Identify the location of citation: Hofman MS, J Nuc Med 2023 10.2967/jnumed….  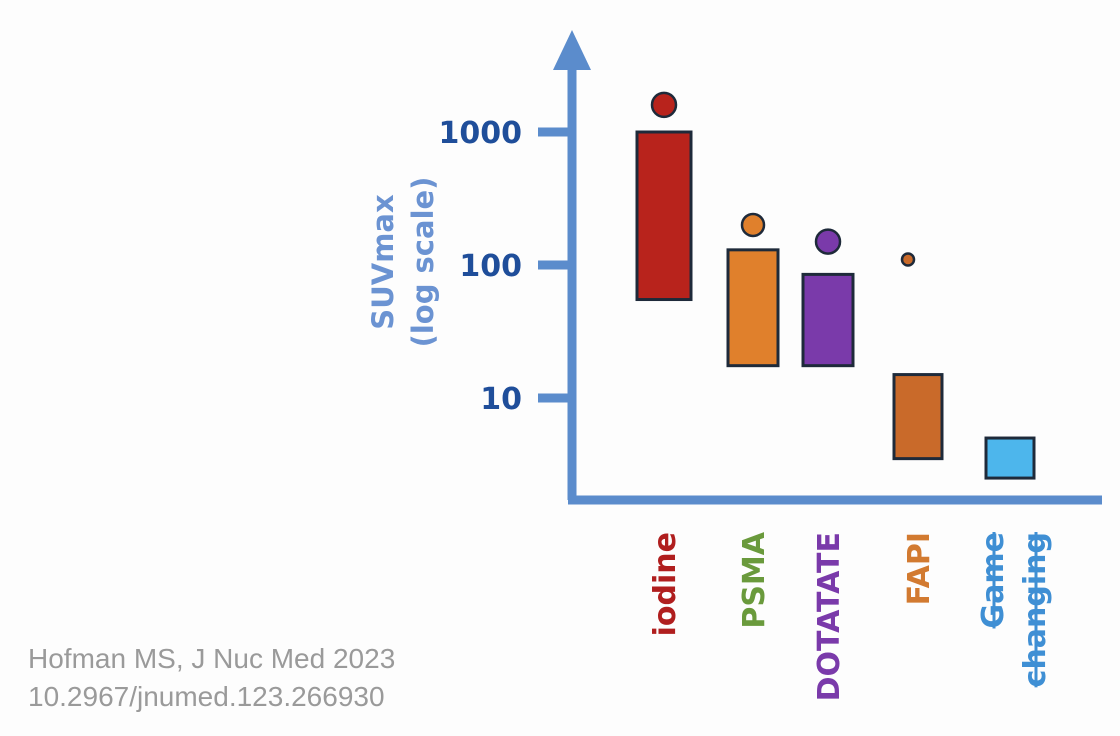
(211, 678).